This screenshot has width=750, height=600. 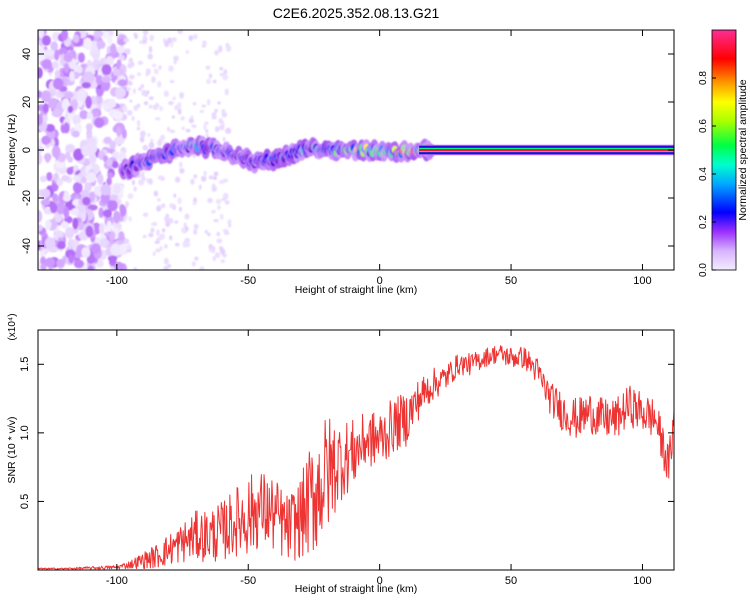 What do you see at coordinates (703, 270) in the screenshot?
I see `colorbar-tick-label: 0.0` at bounding box center [703, 270].